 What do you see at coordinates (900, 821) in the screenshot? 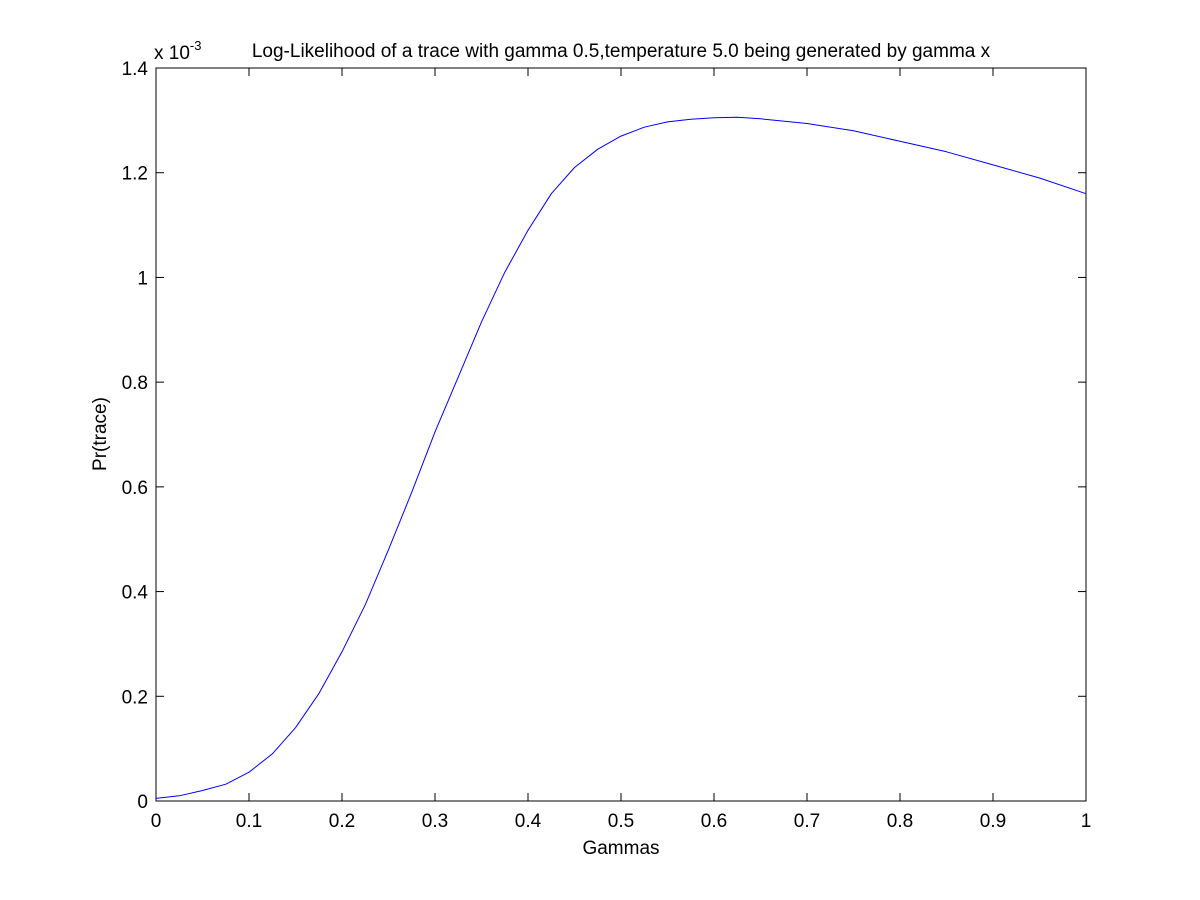
I see `x-tick-label: 0.8` at bounding box center [900, 821].